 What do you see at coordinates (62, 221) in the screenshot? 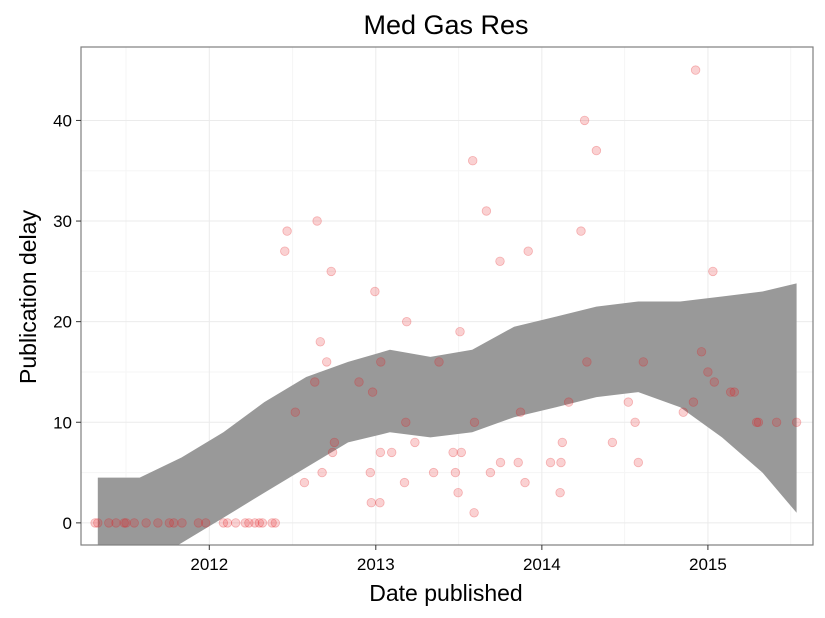
I see `y-tick-label: 30` at bounding box center [62, 221].